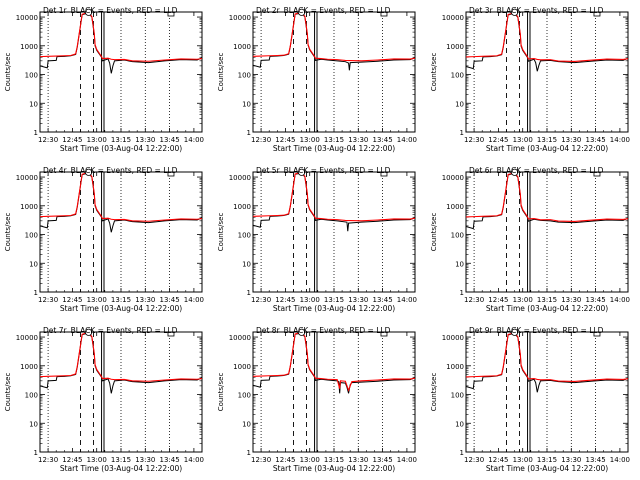  What do you see at coordinates (323, 330) in the screenshot?
I see `panel-title: Det 8r BLACK = Events, RED = LLD` at bounding box center [323, 330].